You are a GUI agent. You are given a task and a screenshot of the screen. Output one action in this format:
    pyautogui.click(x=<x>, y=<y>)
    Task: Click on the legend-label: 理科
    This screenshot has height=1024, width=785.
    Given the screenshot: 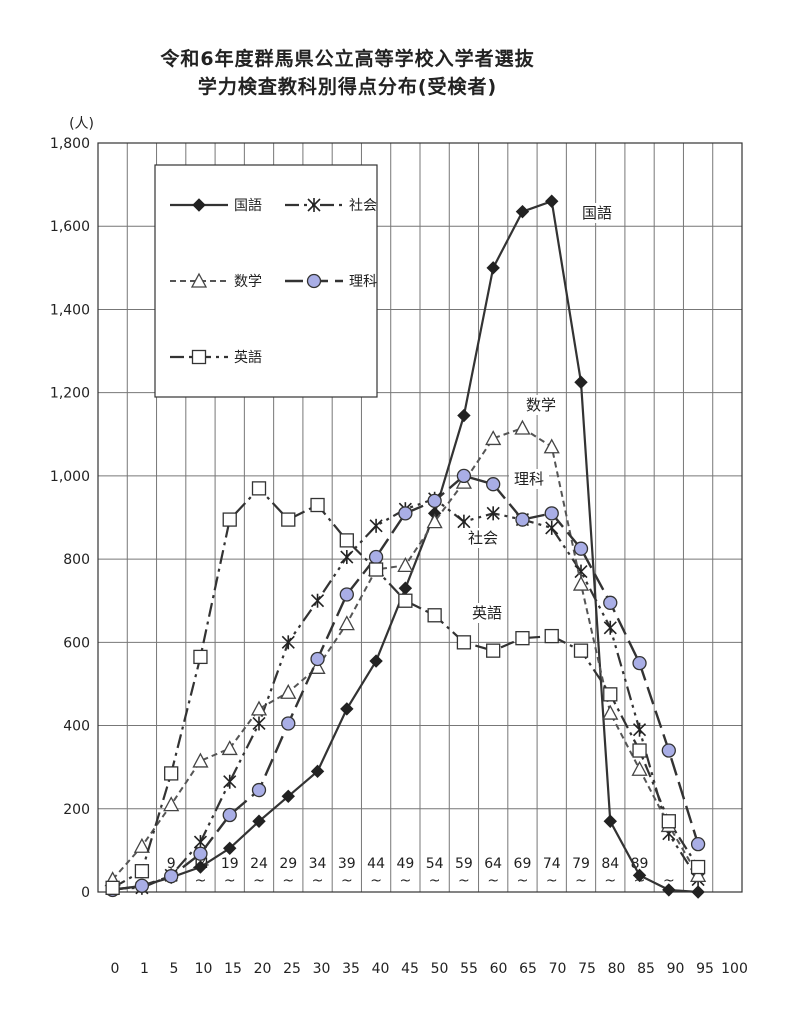 What is the action you would take?
    pyautogui.click(x=363, y=282)
    